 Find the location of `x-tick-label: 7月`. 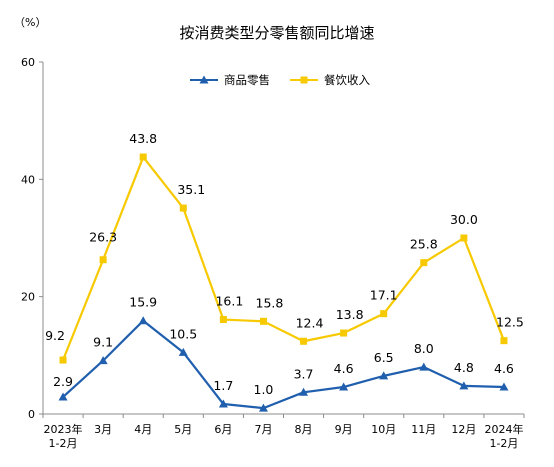

x-tick-label: 7月 is located at coordinates (263, 429).